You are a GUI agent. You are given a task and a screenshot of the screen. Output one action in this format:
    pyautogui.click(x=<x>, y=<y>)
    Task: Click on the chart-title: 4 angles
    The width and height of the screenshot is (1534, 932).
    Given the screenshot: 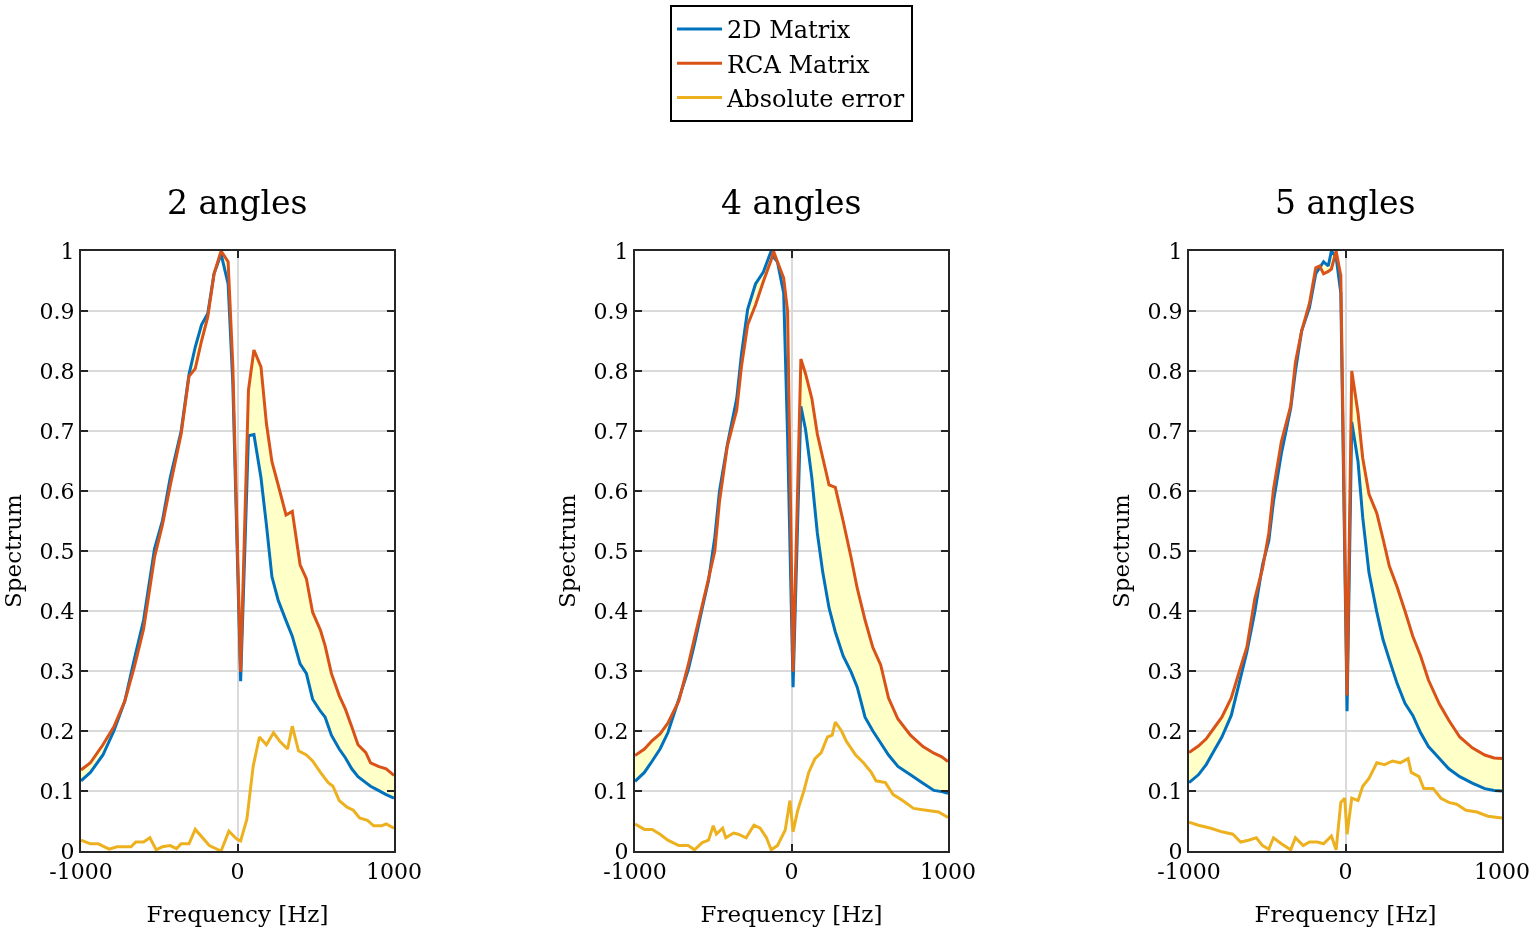 What is the action you would take?
    pyautogui.click(x=791, y=202)
    